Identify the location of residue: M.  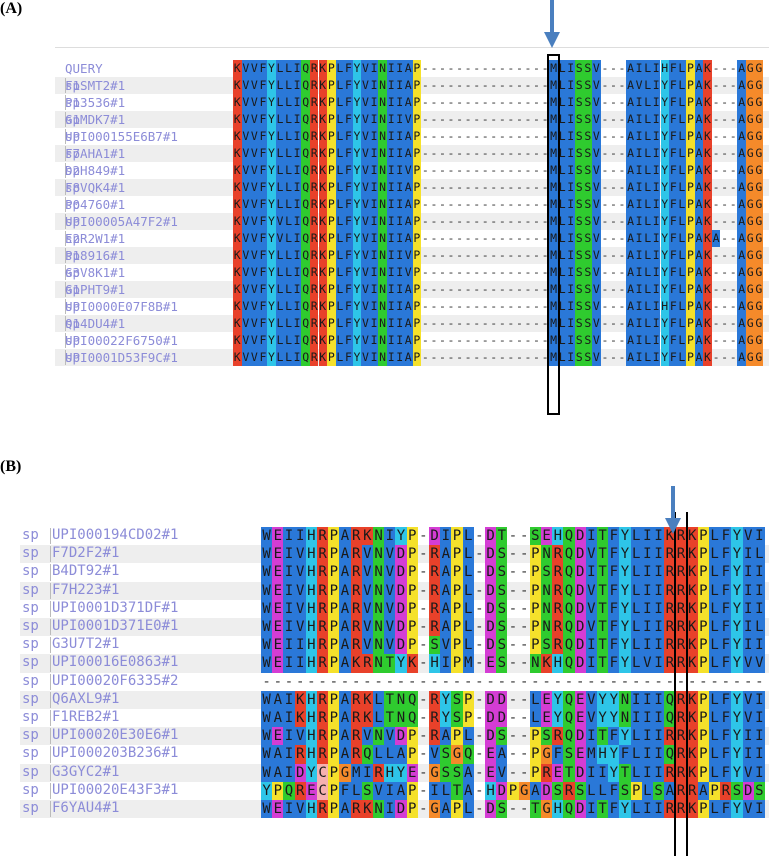
(553, 255).